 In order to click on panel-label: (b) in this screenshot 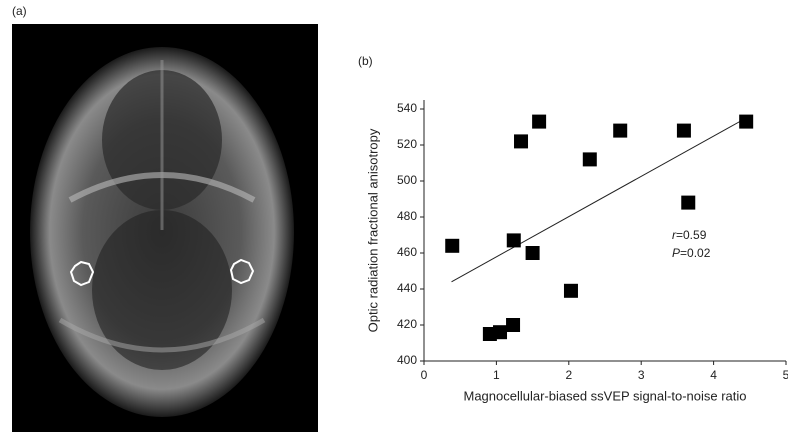, I will do `click(365, 61)`.